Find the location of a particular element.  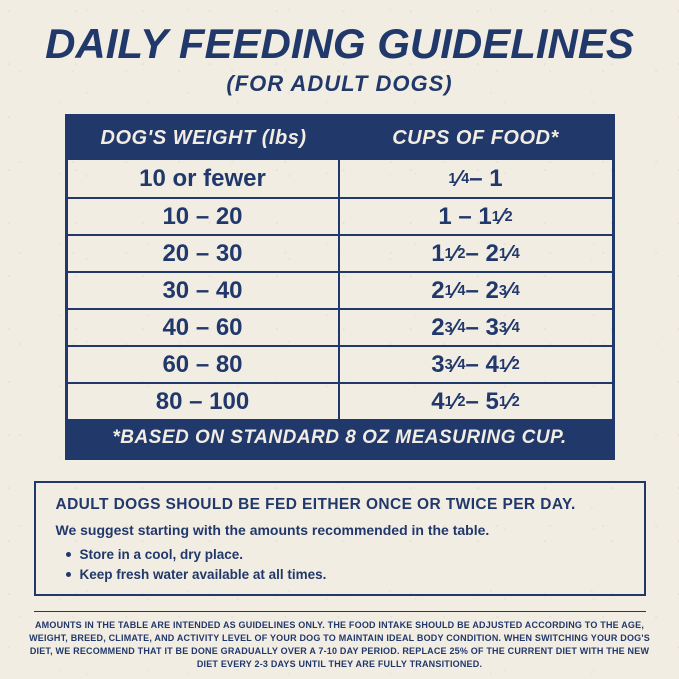

list-item: Keep fresh water available at all times. is located at coordinates (344, 574).